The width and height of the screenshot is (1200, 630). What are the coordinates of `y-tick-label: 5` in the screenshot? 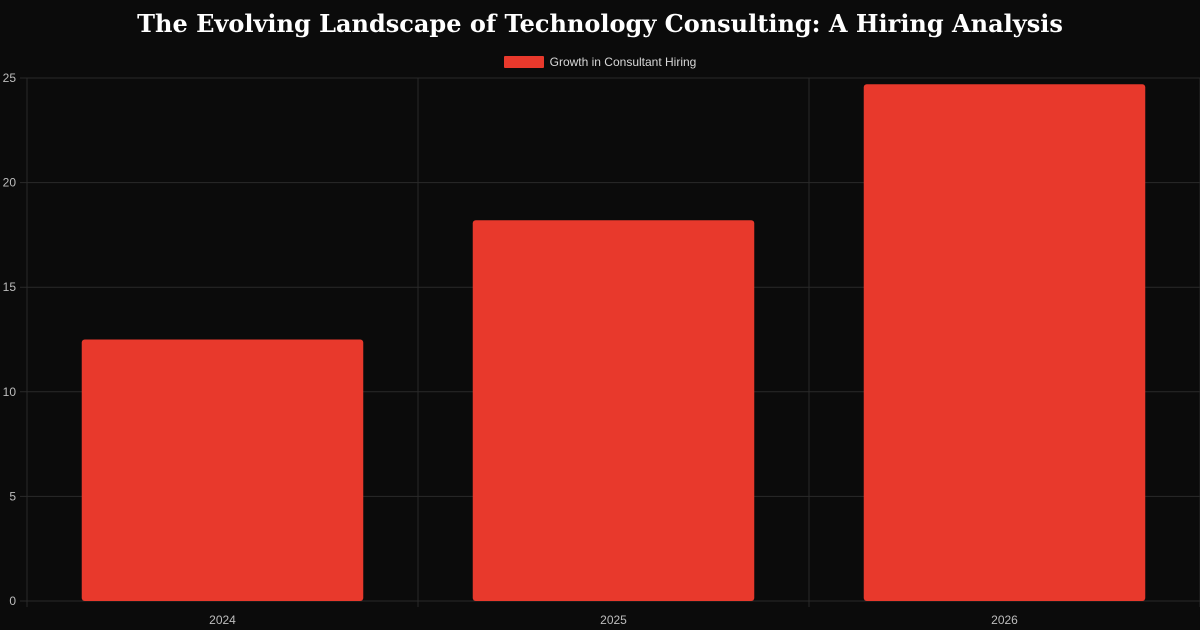 It's located at (12, 496).